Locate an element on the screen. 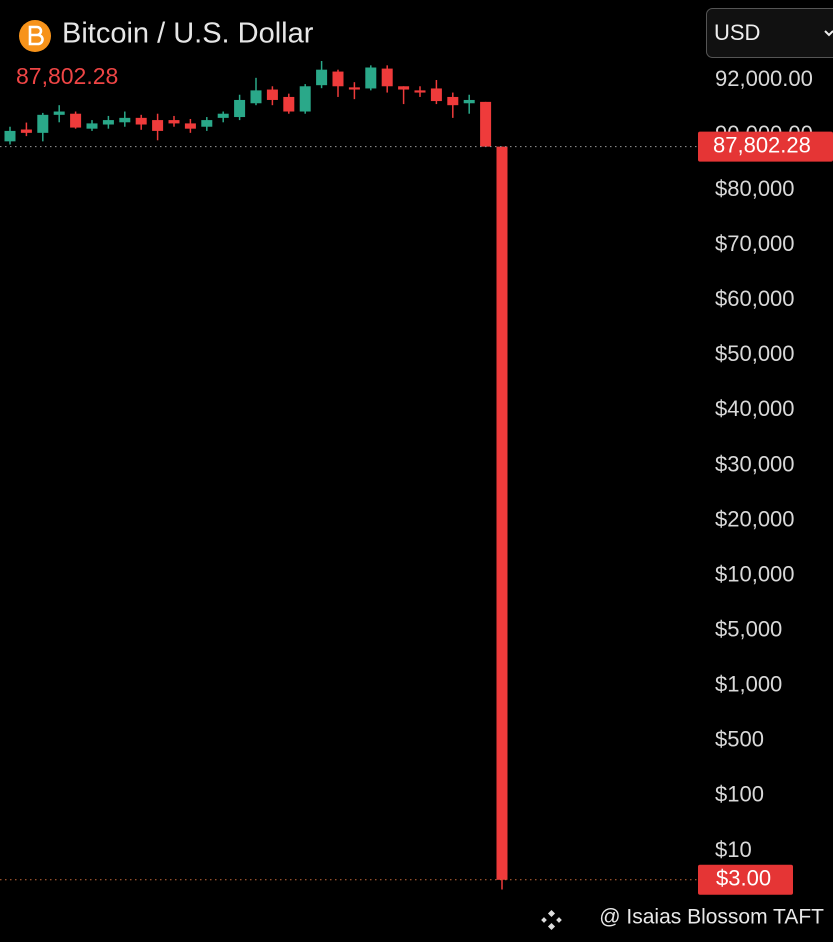 Image resolution: width=833 pixels, height=942 pixels. y-tick-label: 92,000.00 is located at coordinates (764, 78).